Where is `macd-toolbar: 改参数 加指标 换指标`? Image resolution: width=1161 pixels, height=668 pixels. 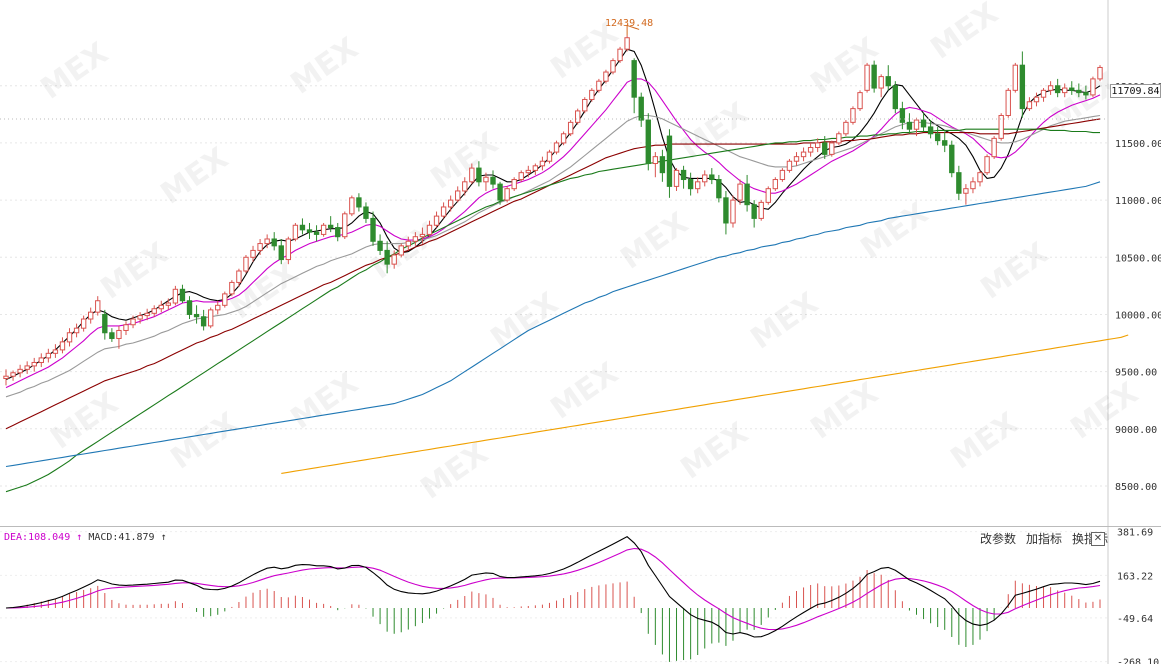
macd-toolbar: 改参数 加指标 换指标 is located at coordinates (1044, 538).